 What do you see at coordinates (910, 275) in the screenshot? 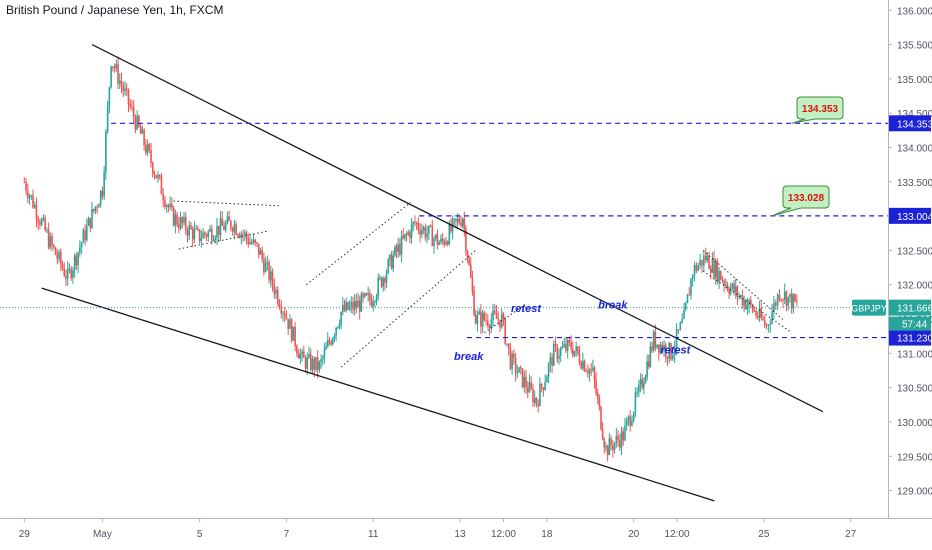
I see `price-axis-panel` at bounding box center [910, 275].